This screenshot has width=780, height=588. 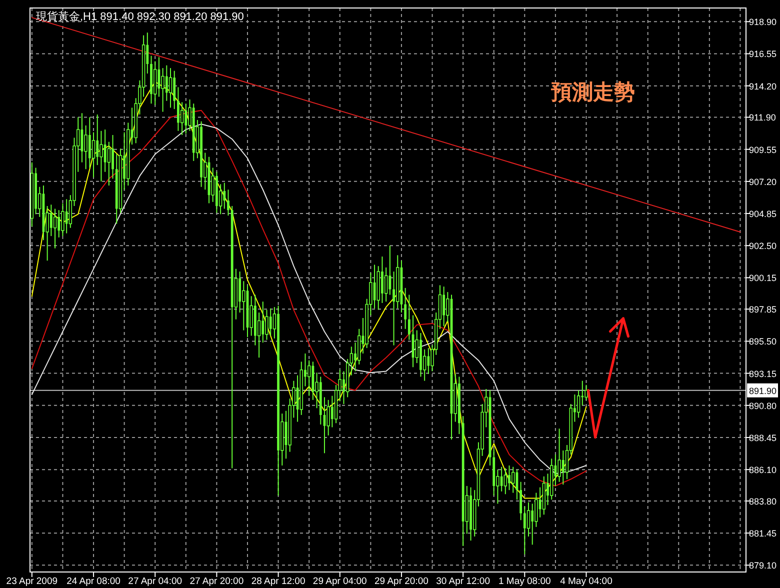 I want to click on x-tick-label: 27 Apr 20:00, so click(x=217, y=581).